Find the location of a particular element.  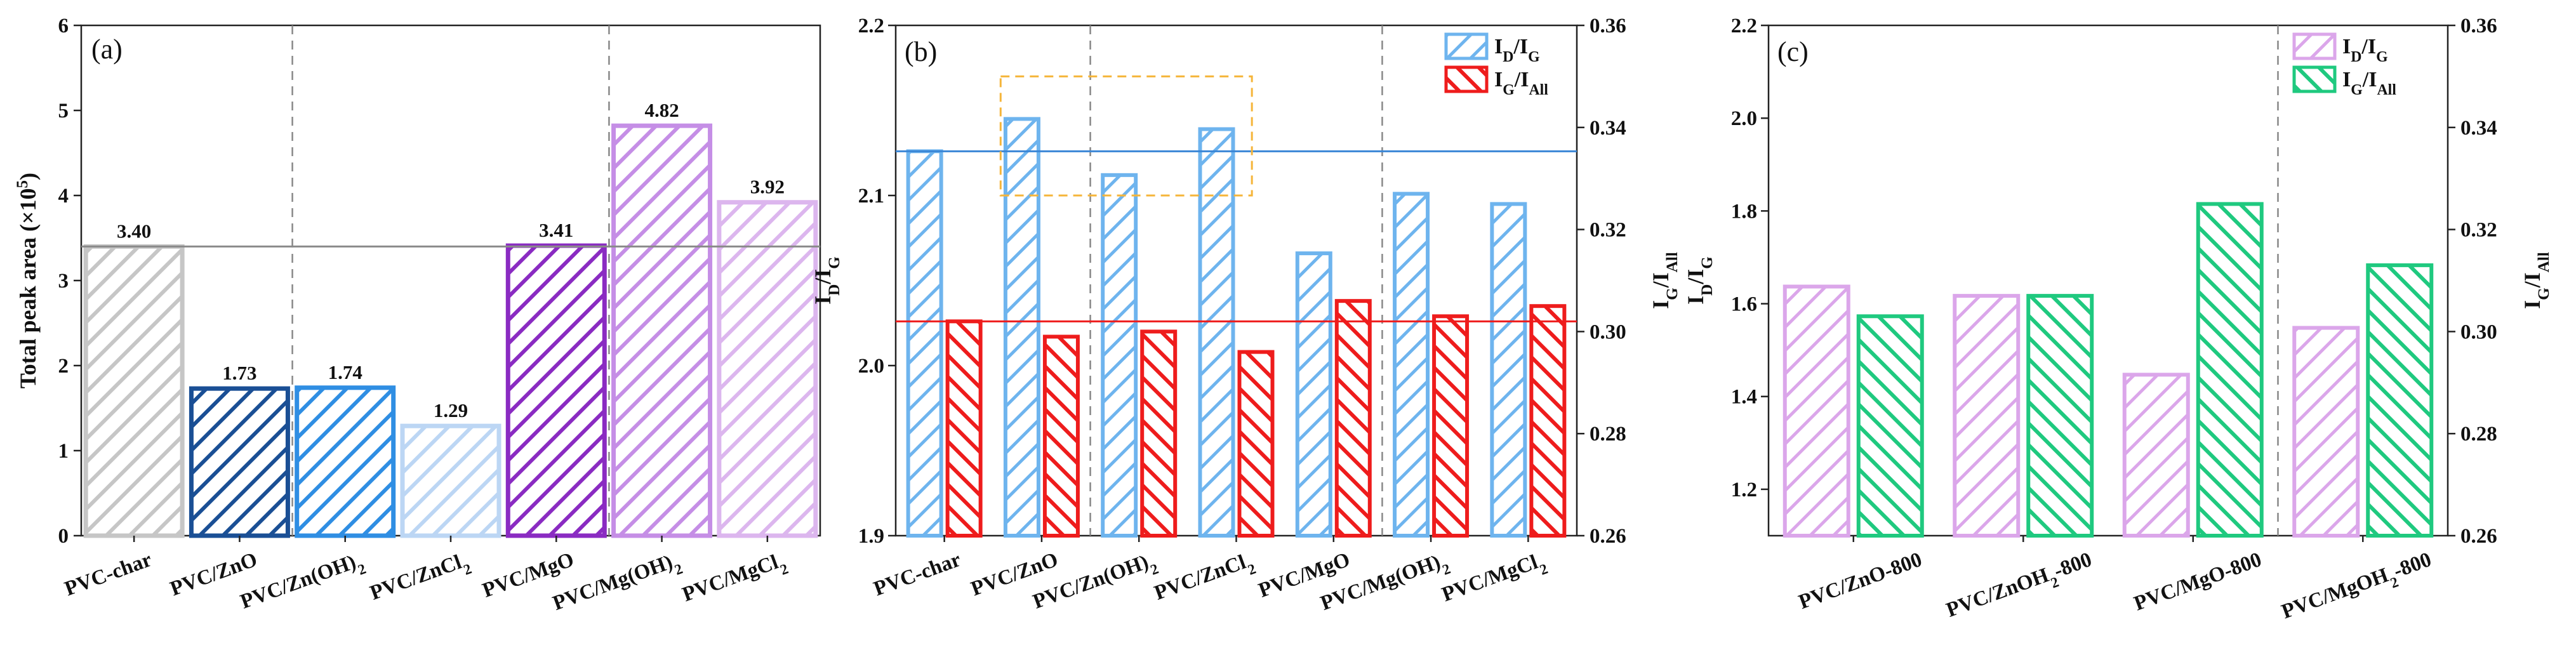

x-tick-label-0: PVC/ZnO-800 is located at coordinates (1860, 581).